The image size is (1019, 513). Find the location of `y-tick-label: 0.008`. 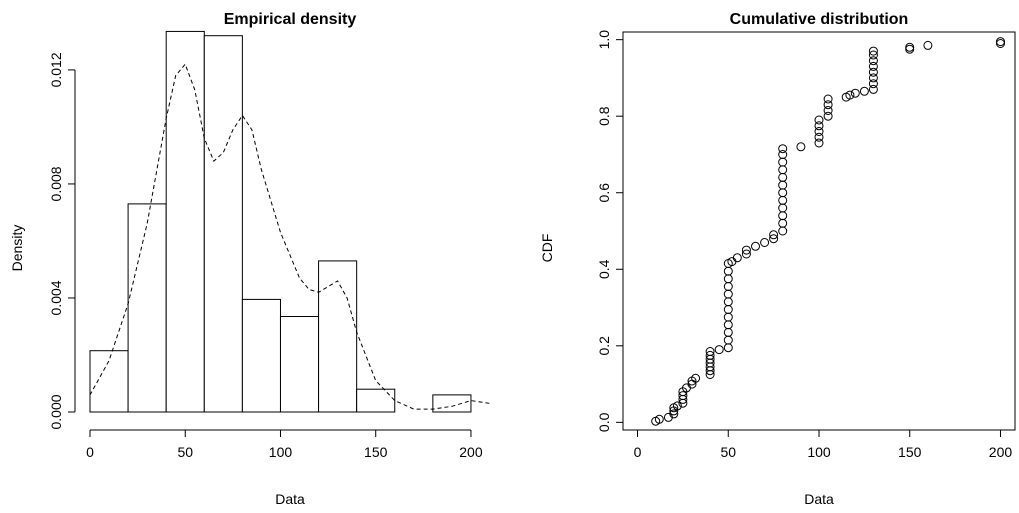

y-tick-label: 0.008 is located at coordinates (56, 183).